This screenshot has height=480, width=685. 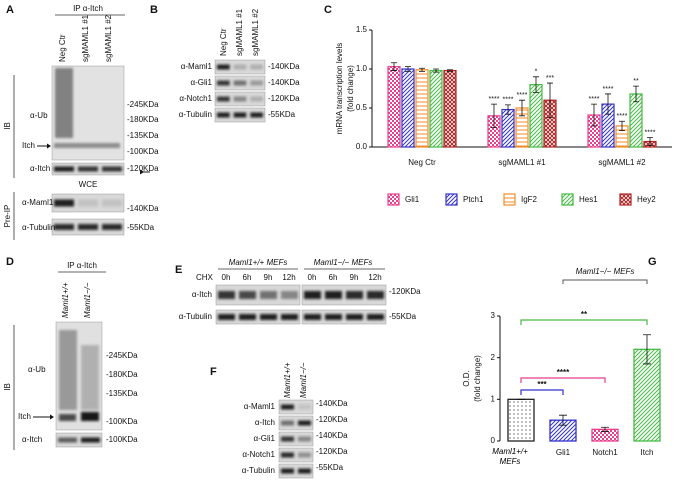 I want to click on label: -135KDa, so click(x=143, y=135).